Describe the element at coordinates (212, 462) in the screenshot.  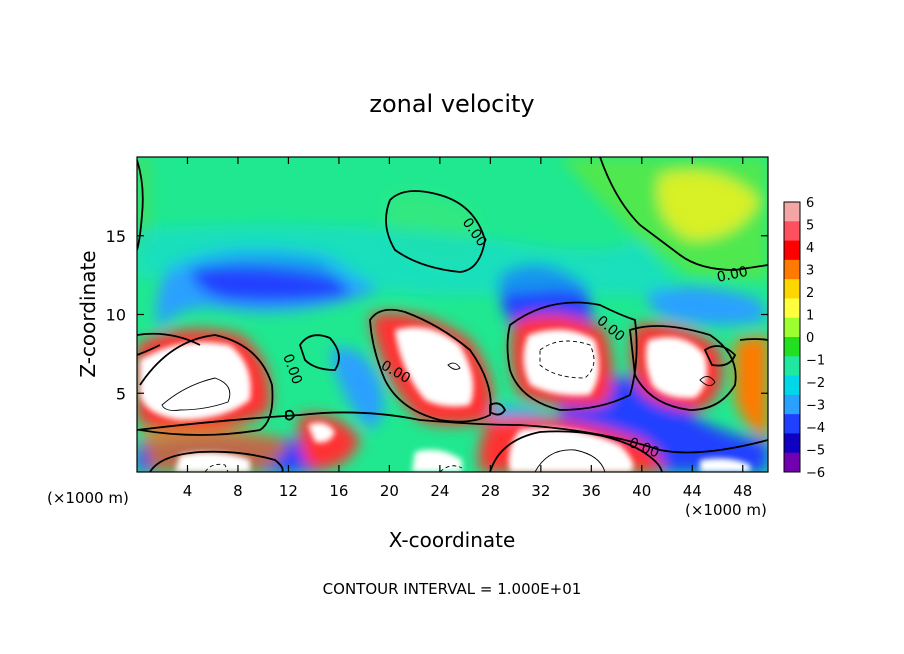
I see `core-bottom-left` at that location.